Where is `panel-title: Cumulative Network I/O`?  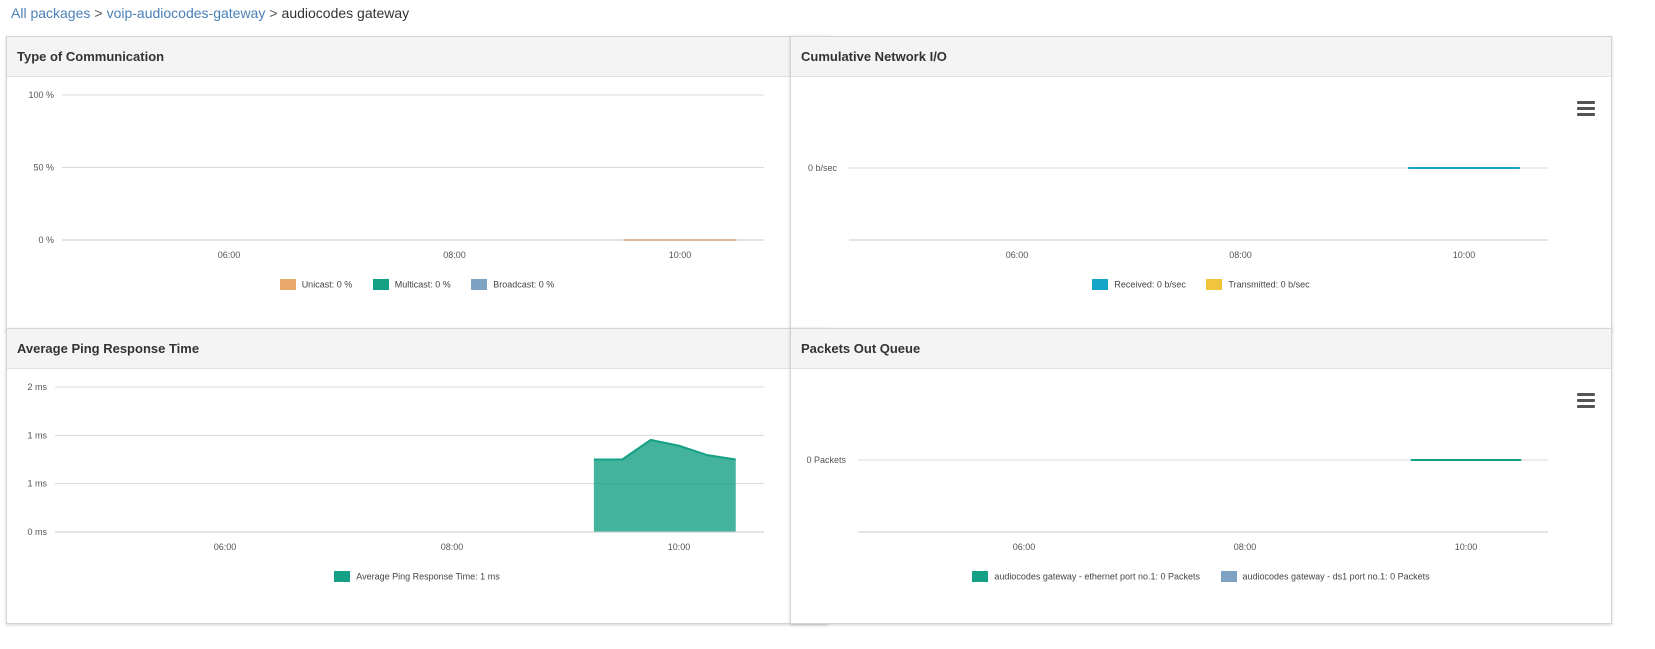 panel-title: Cumulative Network I/O is located at coordinates (874, 56).